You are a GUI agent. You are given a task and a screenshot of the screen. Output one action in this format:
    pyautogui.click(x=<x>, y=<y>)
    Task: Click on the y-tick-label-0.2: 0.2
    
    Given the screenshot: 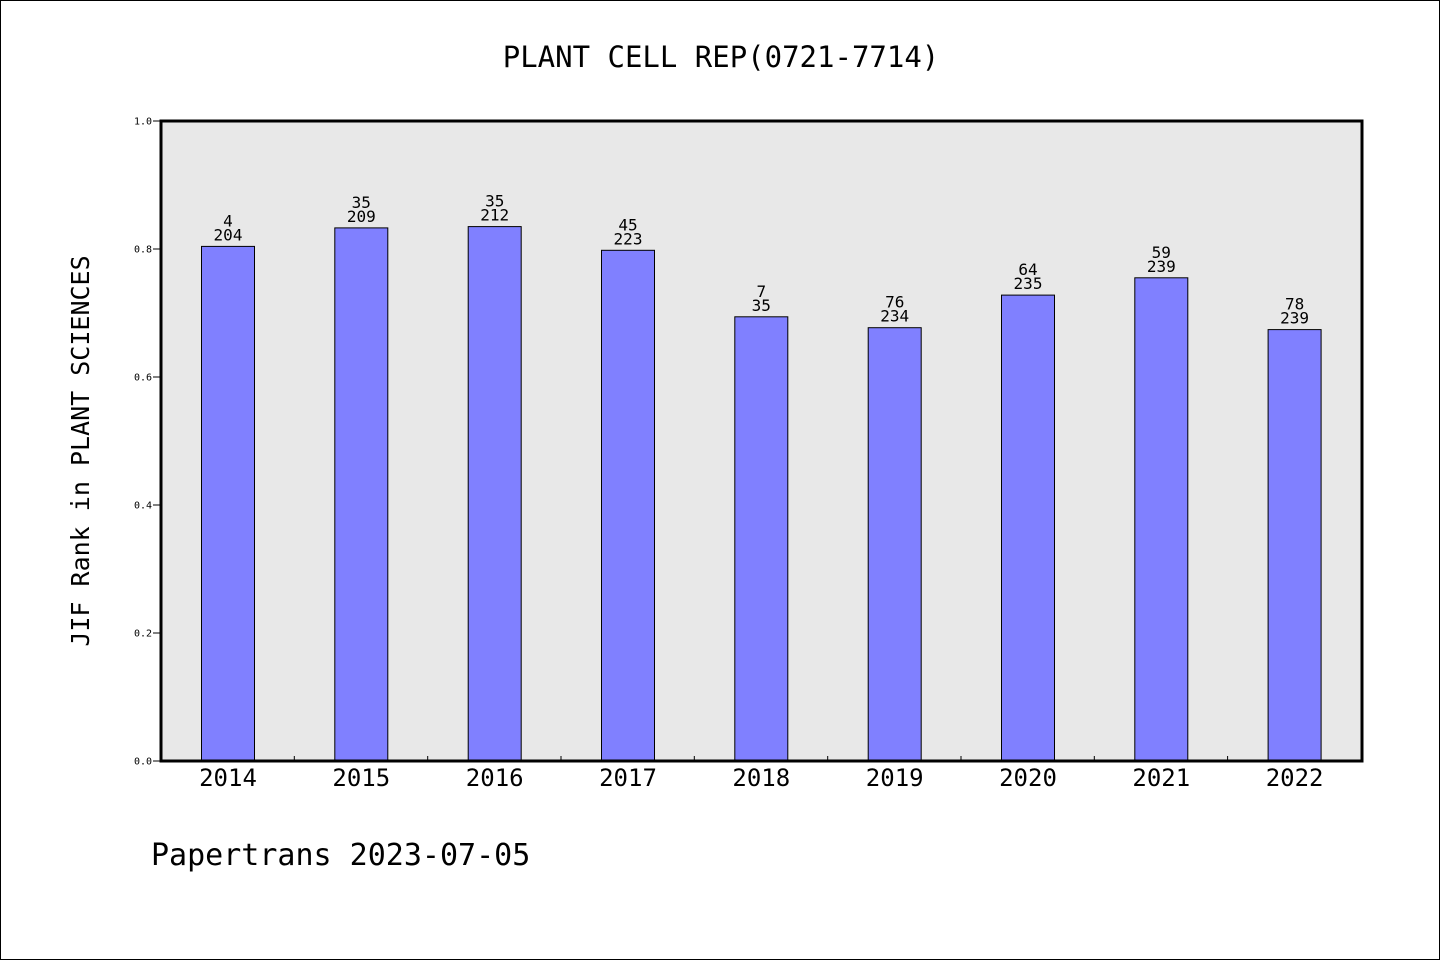 What is the action you would take?
    pyautogui.click(x=143, y=634)
    